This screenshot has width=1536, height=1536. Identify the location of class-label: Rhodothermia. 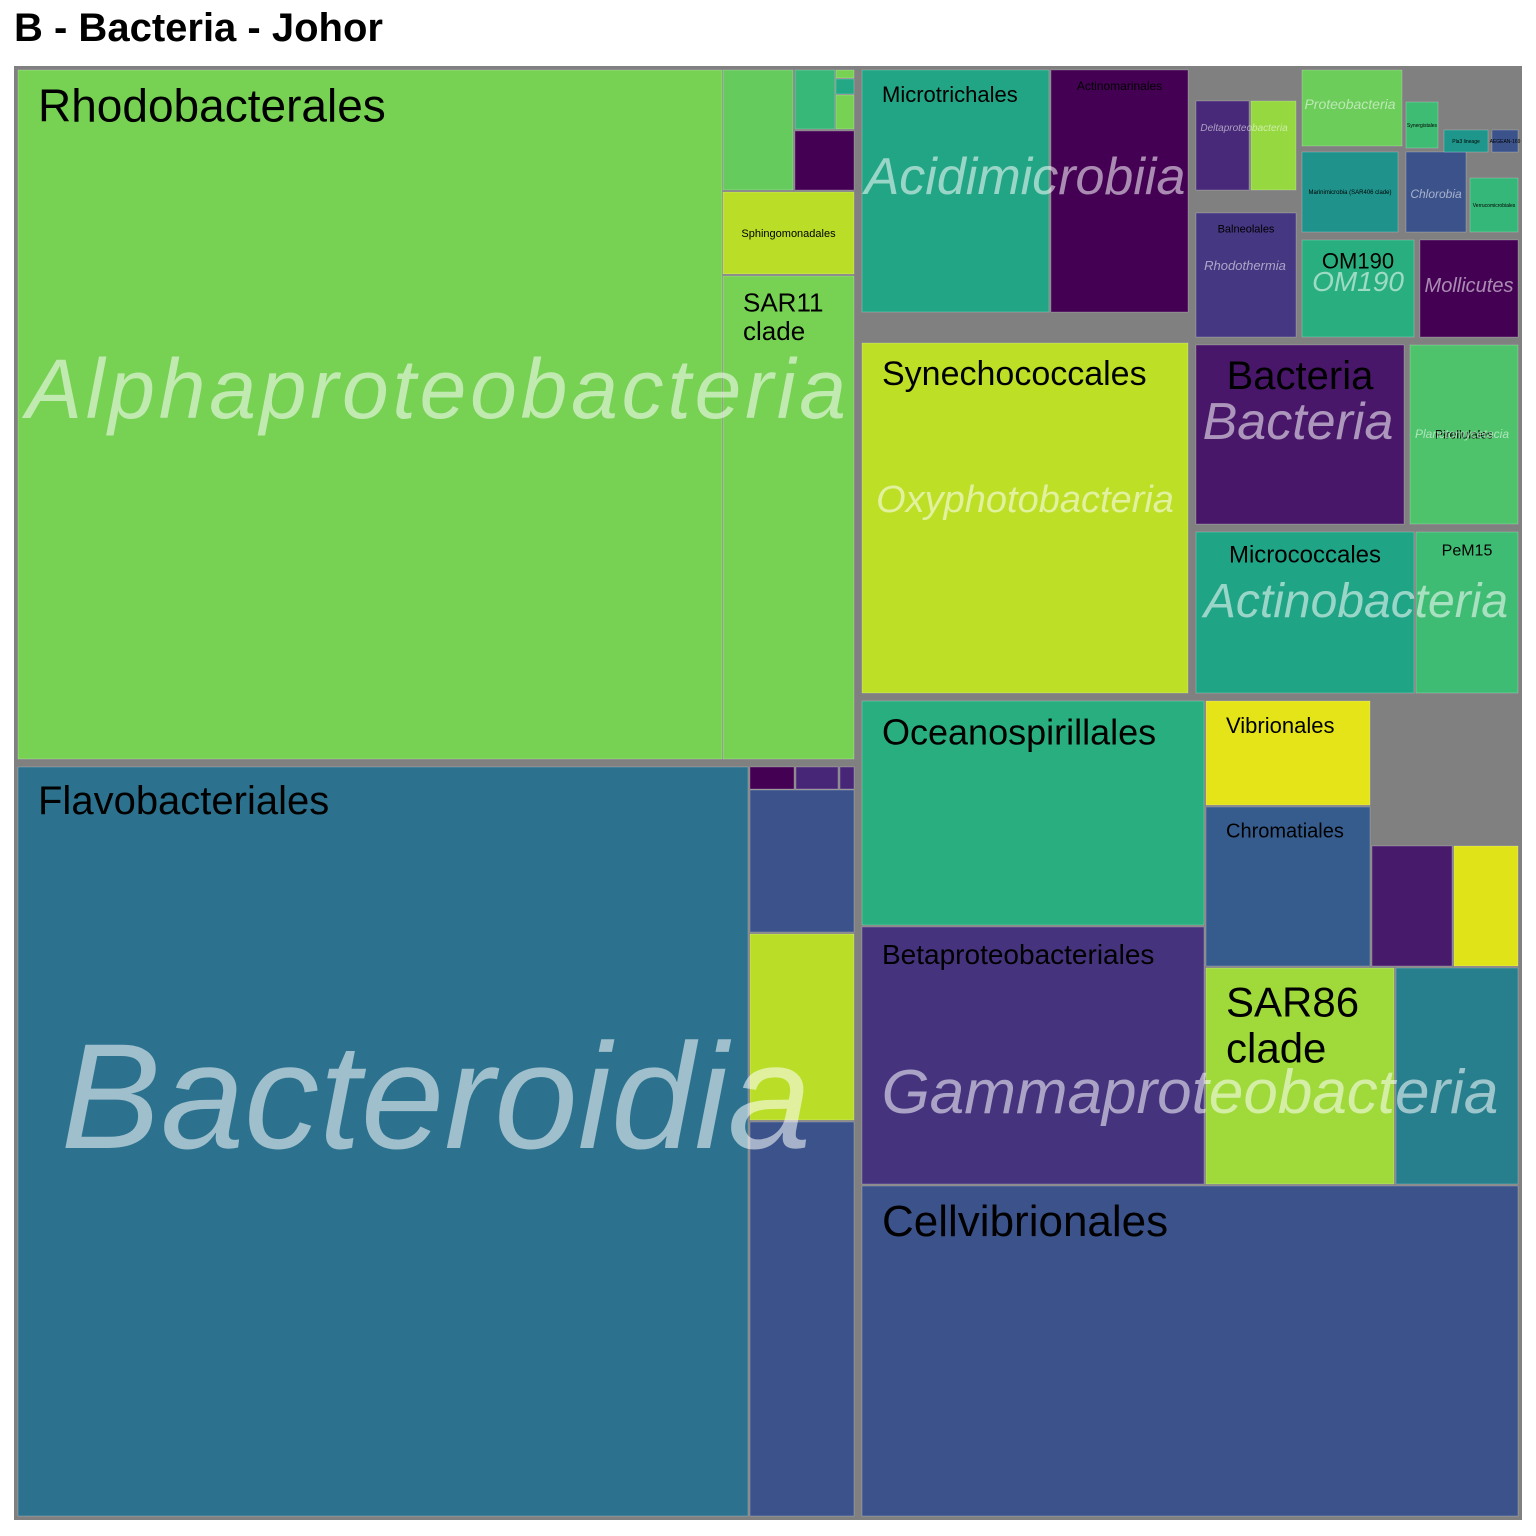
(1245, 265).